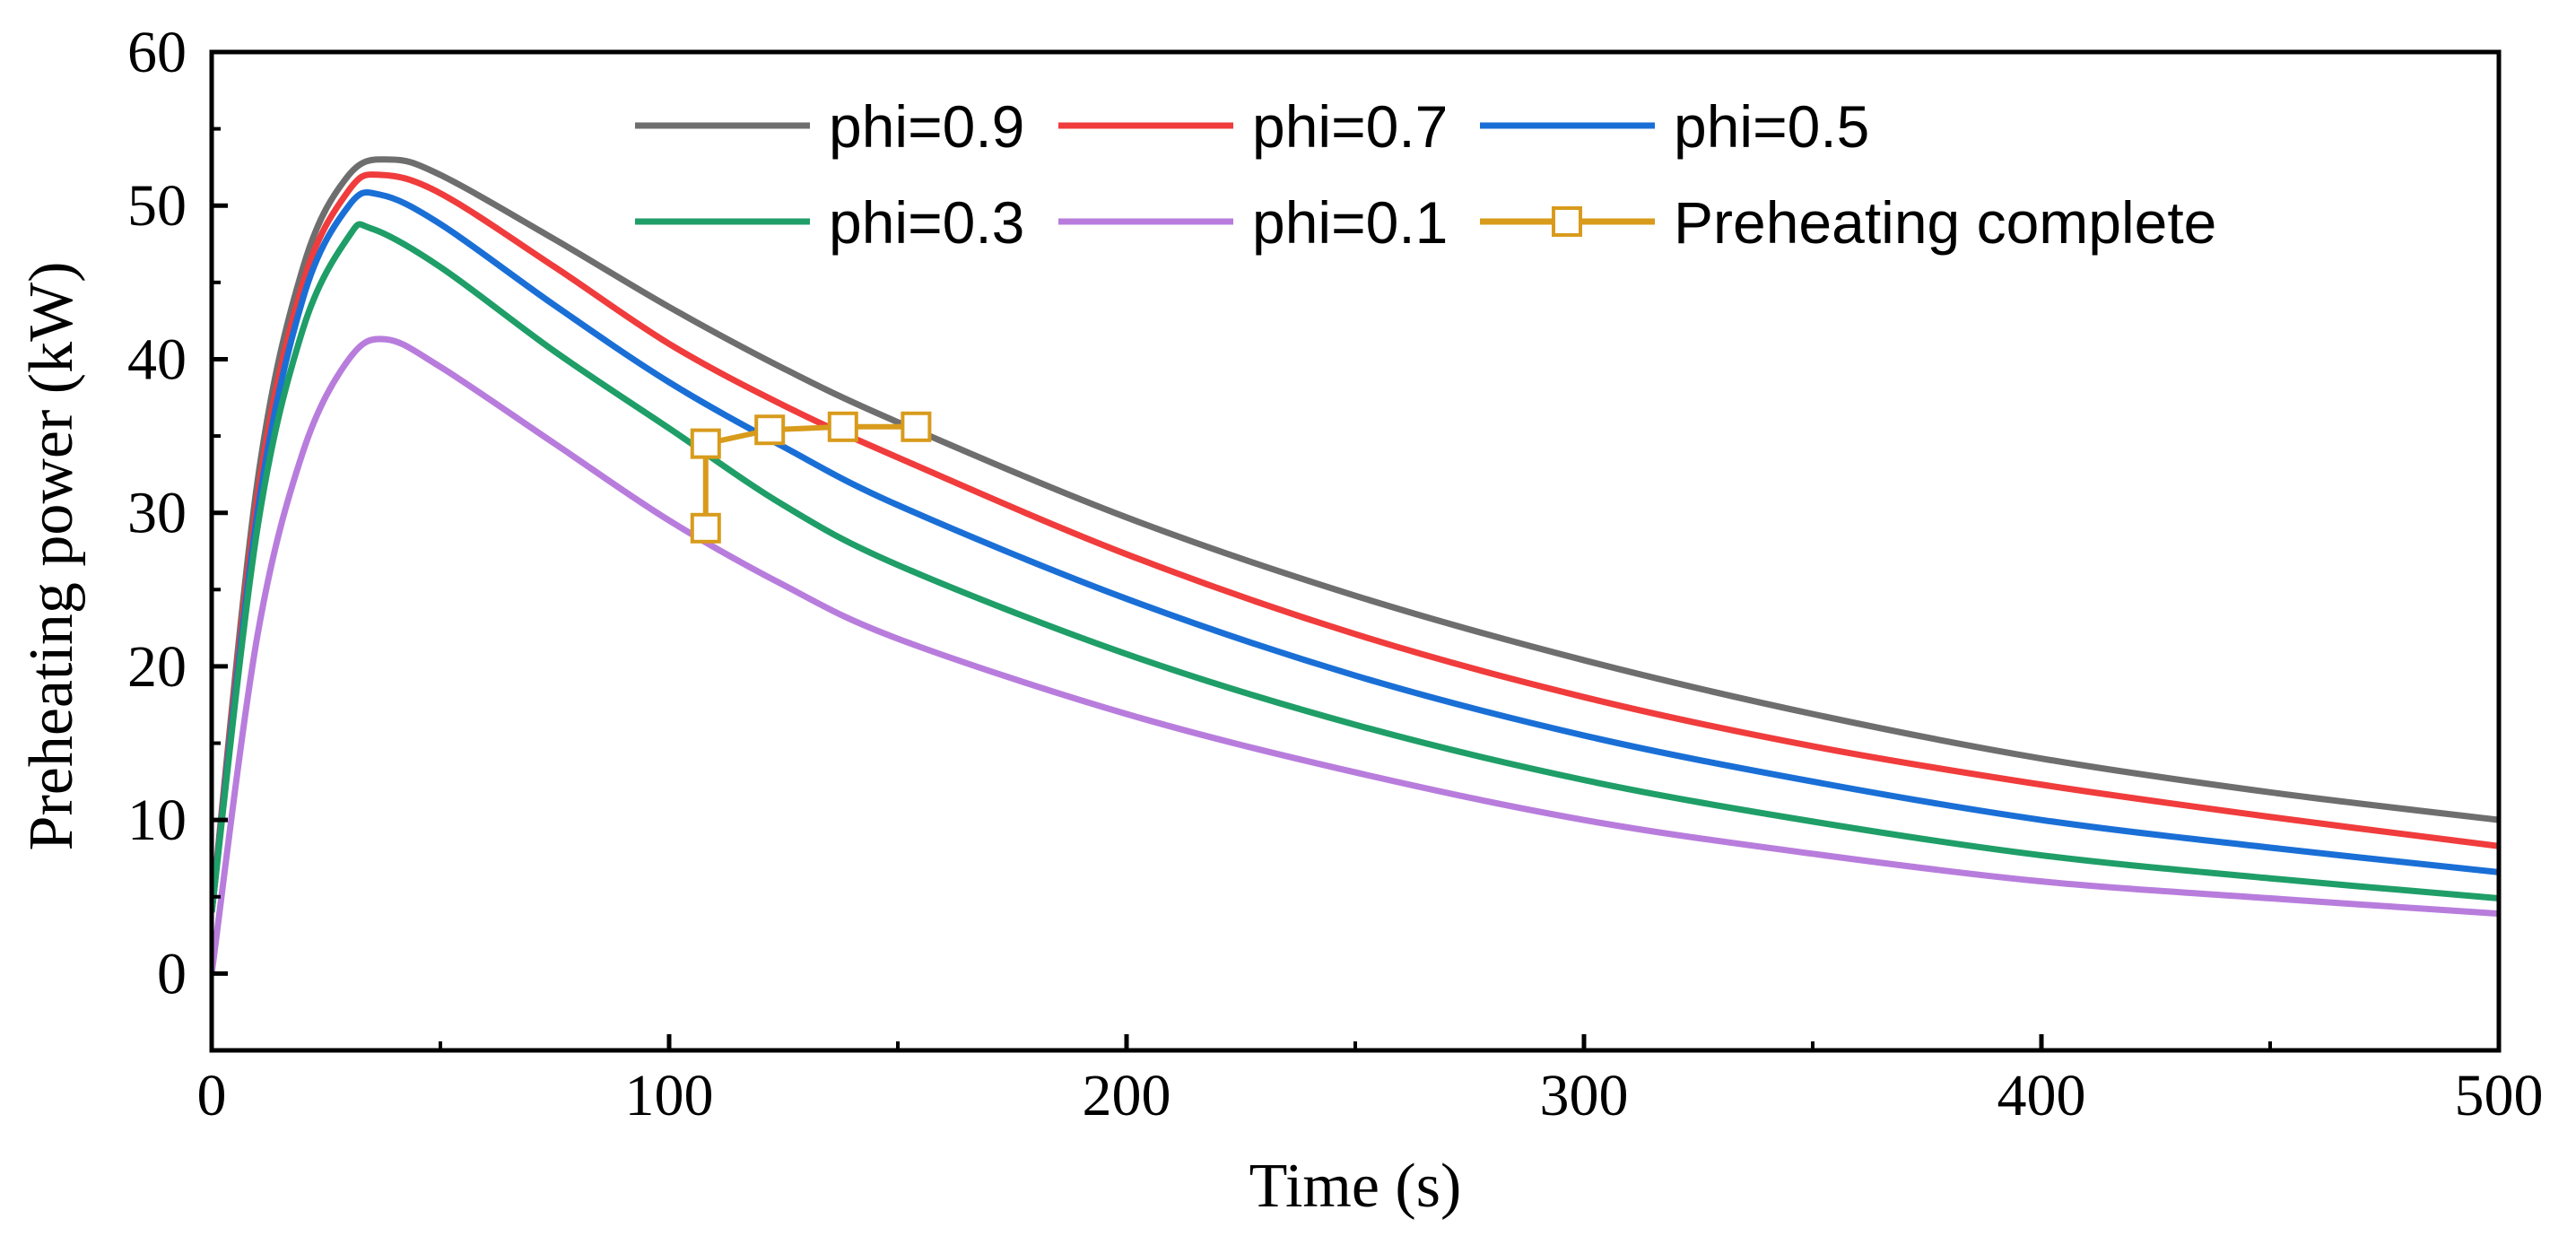  Describe the element at coordinates (1350, 126) in the screenshot. I see `legend-label: phi=0.7` at that location.